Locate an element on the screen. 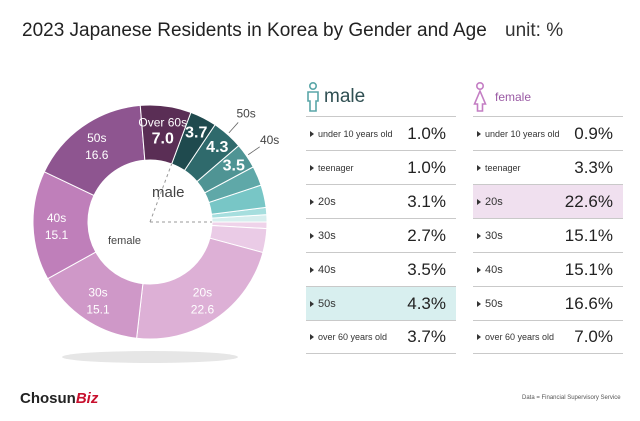  male-40s-value-label: 3.5 is located at coordinates (234, 166).